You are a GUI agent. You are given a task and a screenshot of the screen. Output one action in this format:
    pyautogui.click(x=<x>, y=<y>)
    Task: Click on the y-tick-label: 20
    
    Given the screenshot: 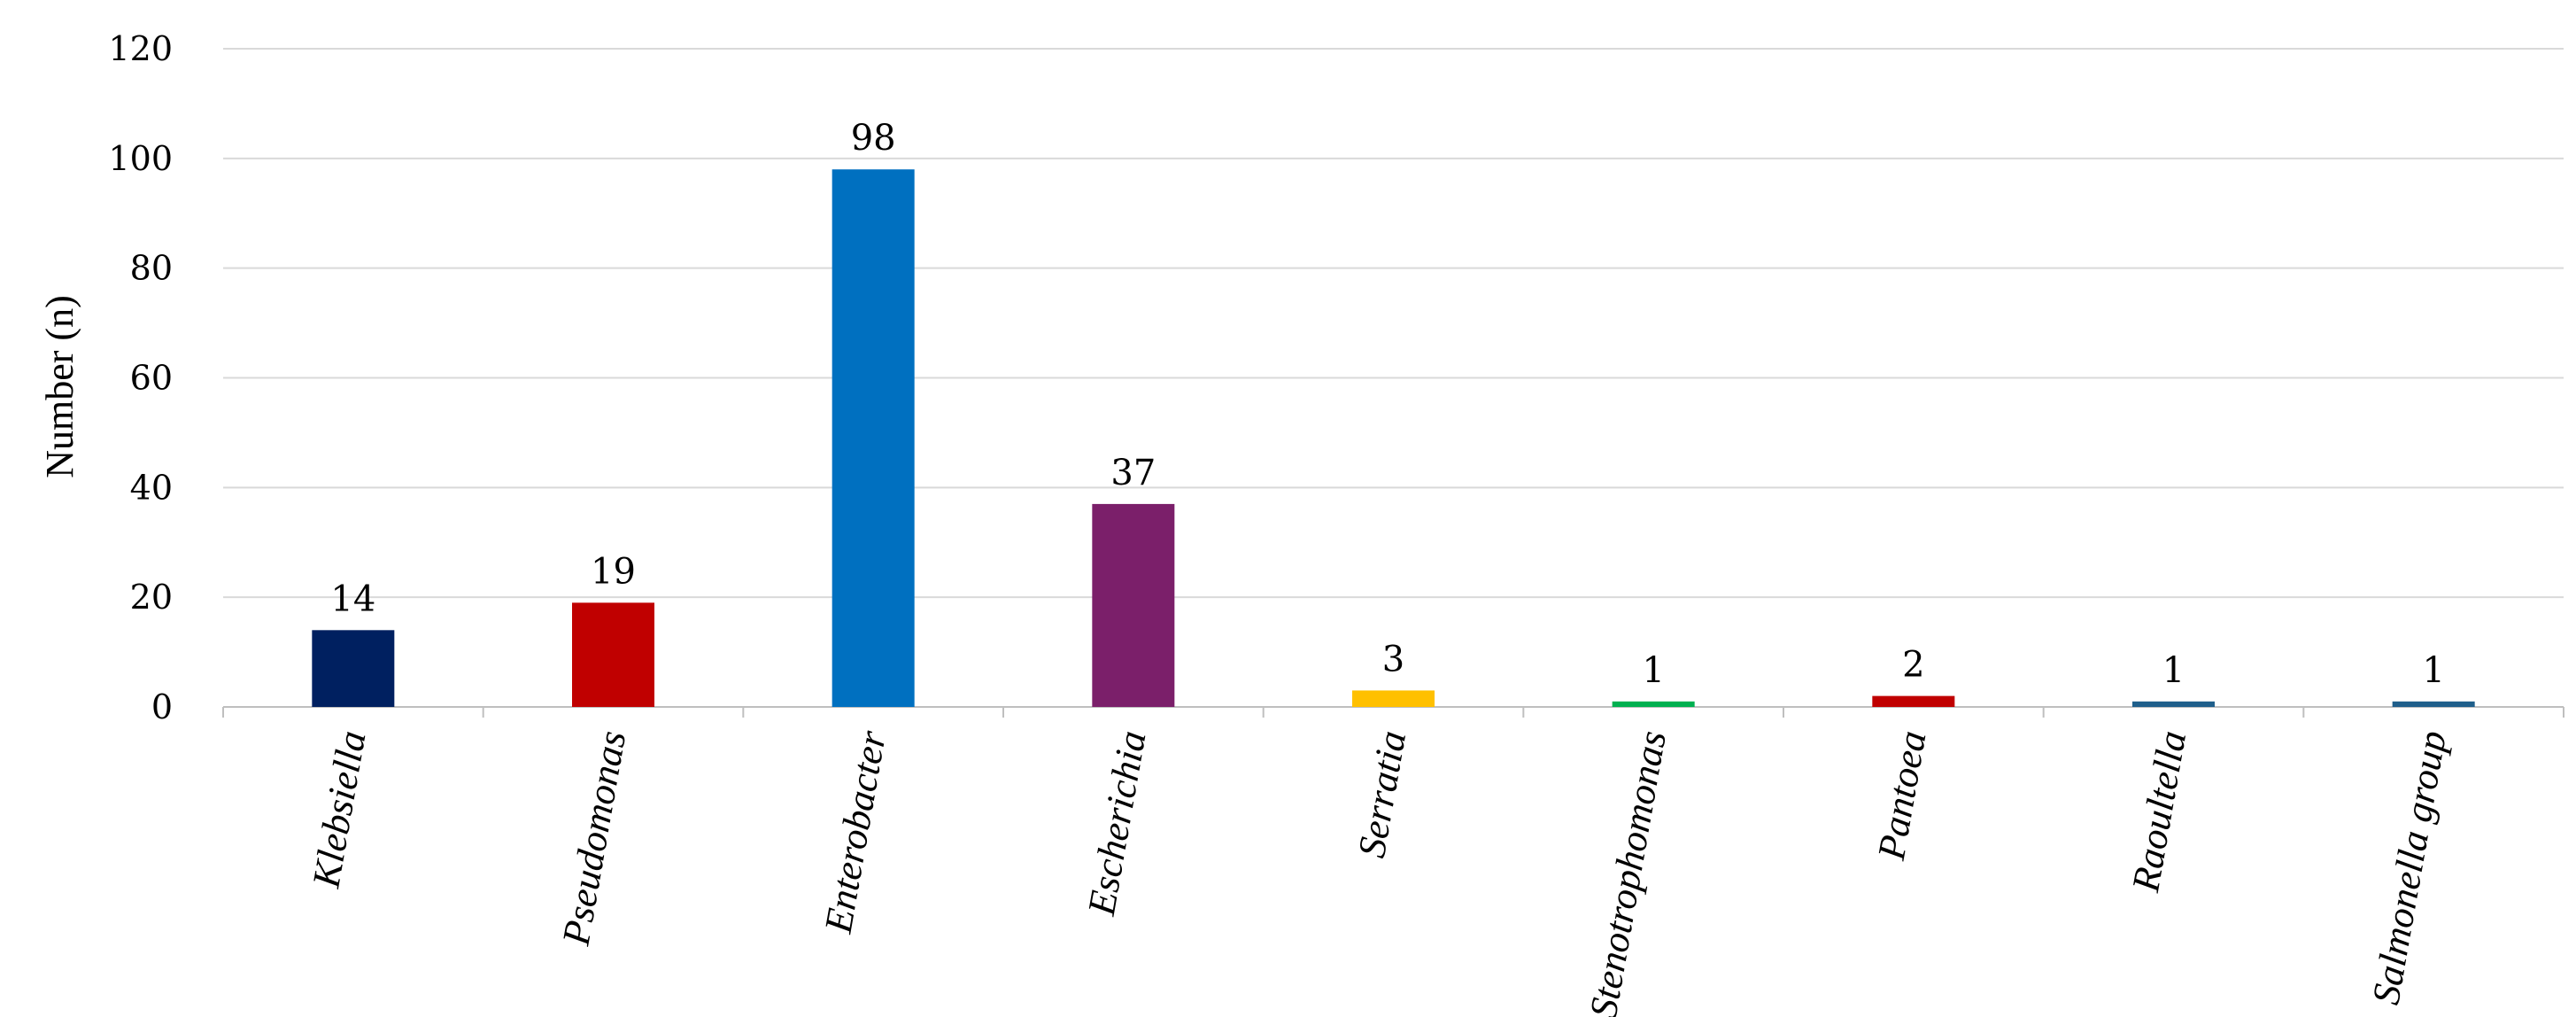 What is the action you would take?
    pyautogui.click(x=151, y=597)
    